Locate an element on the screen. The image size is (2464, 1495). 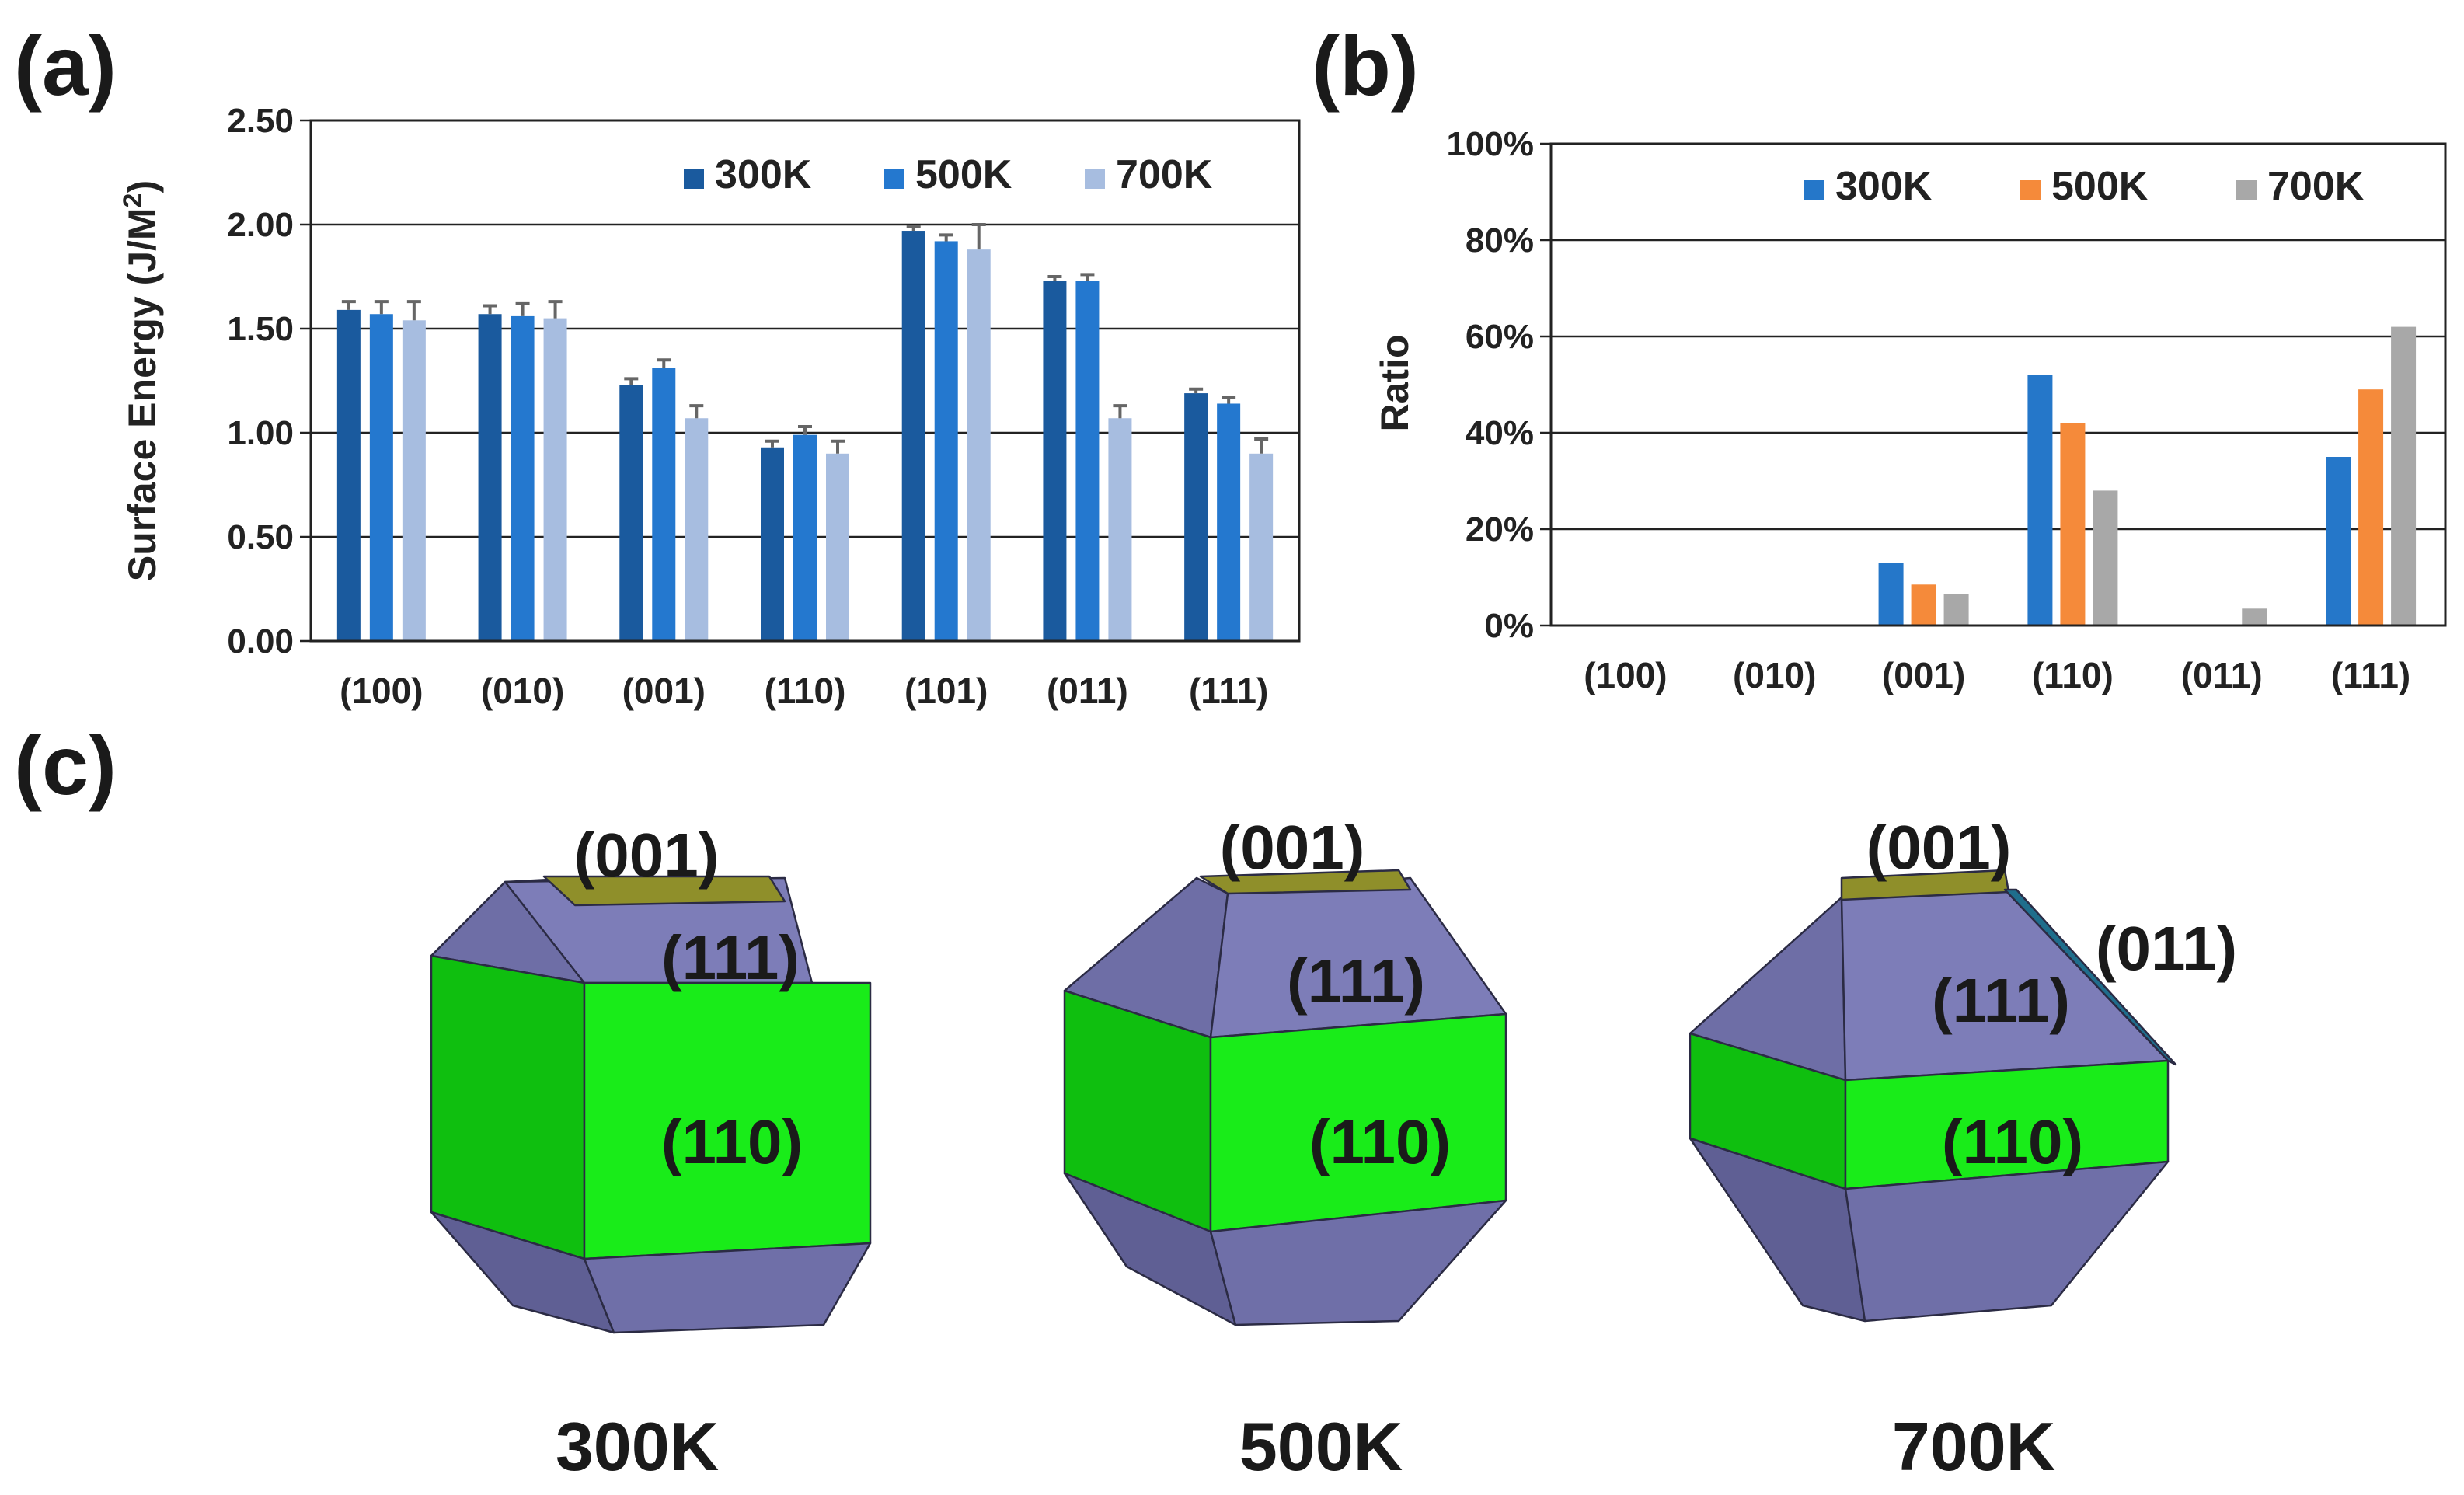
y-tick-label: 60% is located at coordinates (1500, 337).